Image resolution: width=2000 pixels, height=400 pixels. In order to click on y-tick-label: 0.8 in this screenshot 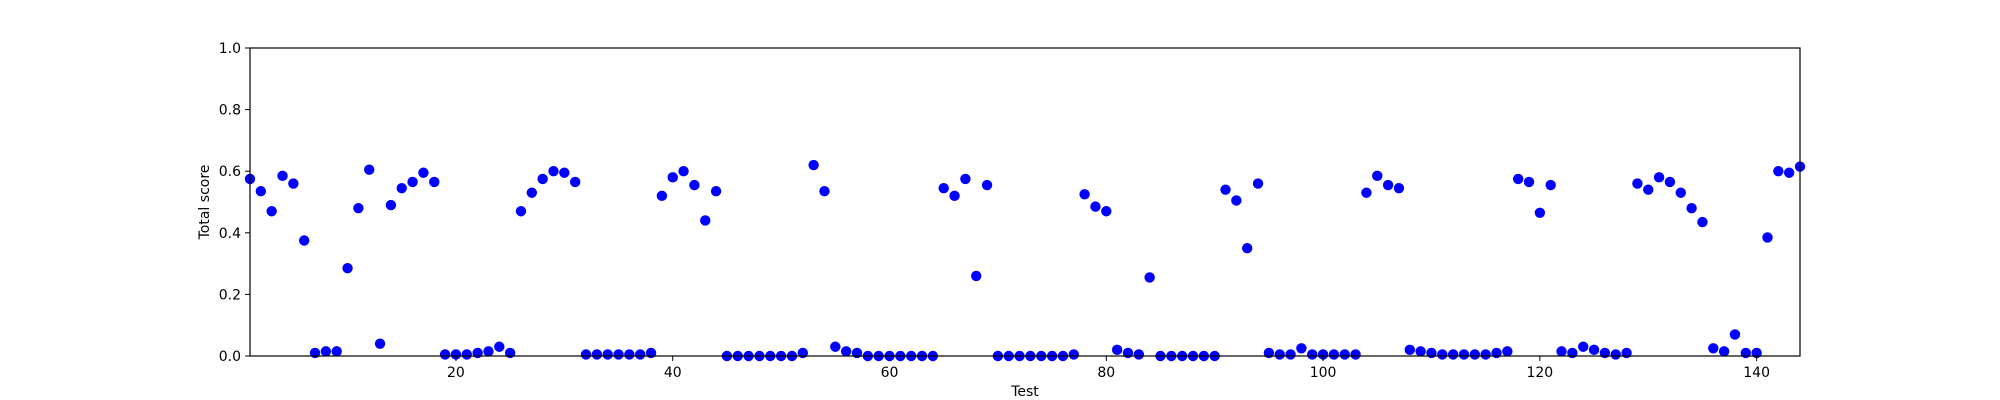, I will do `click(230, 111)`.